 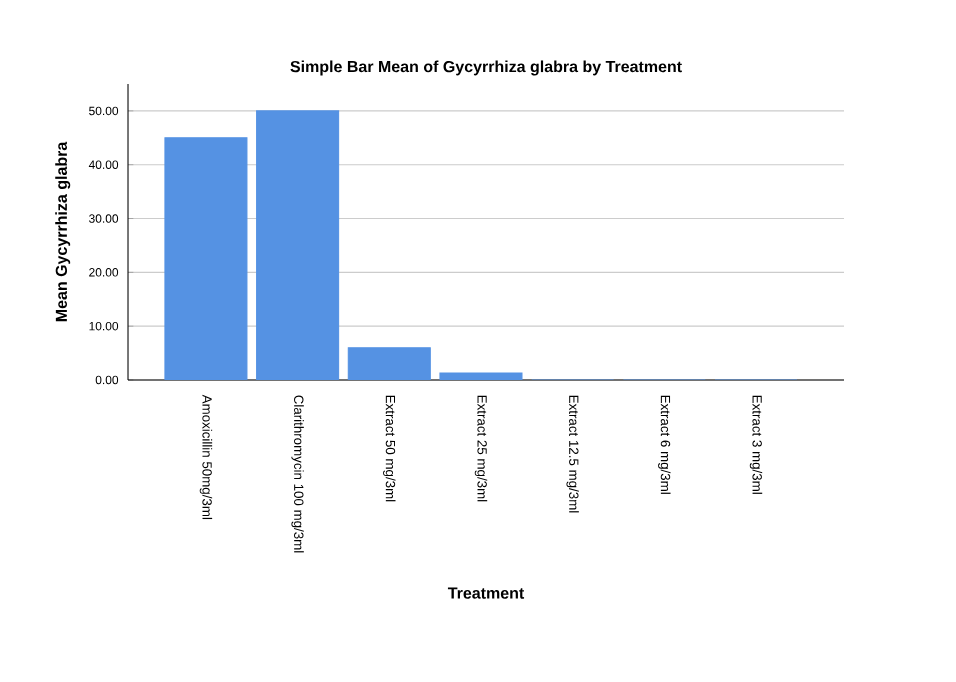 I want to click on x-axis-title: Treatment, so click(x=486, y=593).